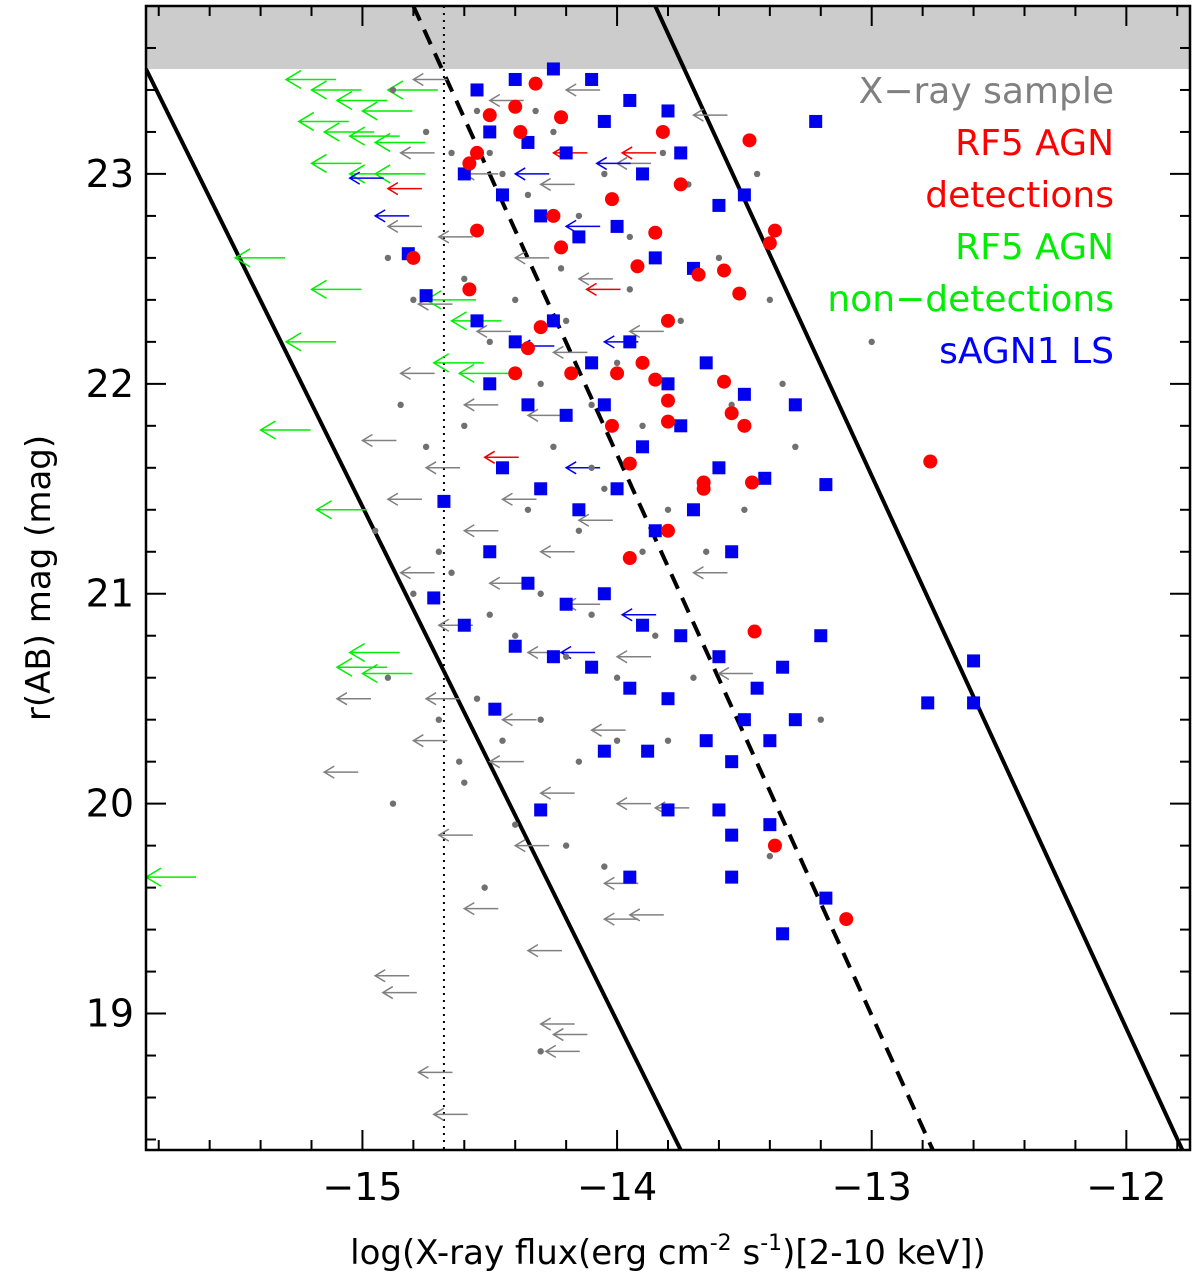 This screenshot has width=1200, height=1279. I want to click on y-tick-label: 21, so click(110, 594).